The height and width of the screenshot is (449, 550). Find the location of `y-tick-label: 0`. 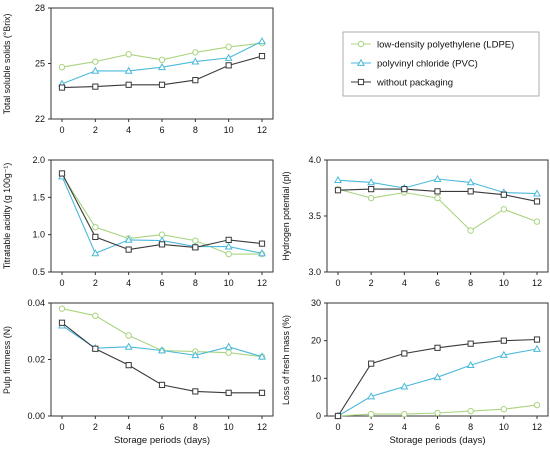

y-tick-label: 0 is located at coordinates (318, 416).